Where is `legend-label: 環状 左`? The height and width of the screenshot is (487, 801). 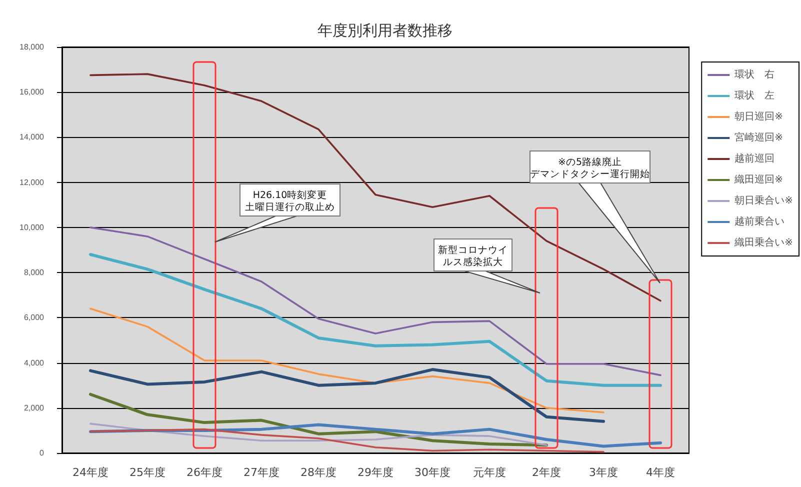
legend-label: 環状 左 is located at coordinates (754, 96).